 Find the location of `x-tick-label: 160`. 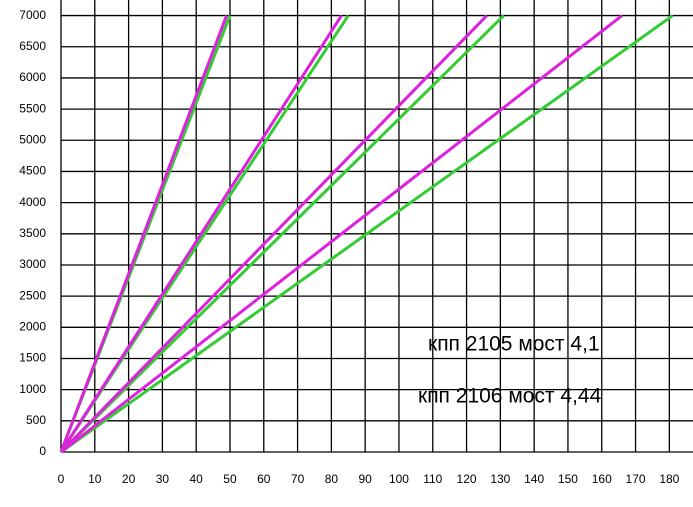

x-tick-label: 160 is located at coordinates (602, 479).